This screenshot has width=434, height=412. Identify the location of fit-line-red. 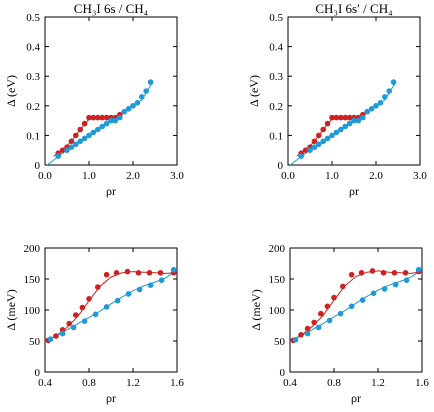
(356, 306).